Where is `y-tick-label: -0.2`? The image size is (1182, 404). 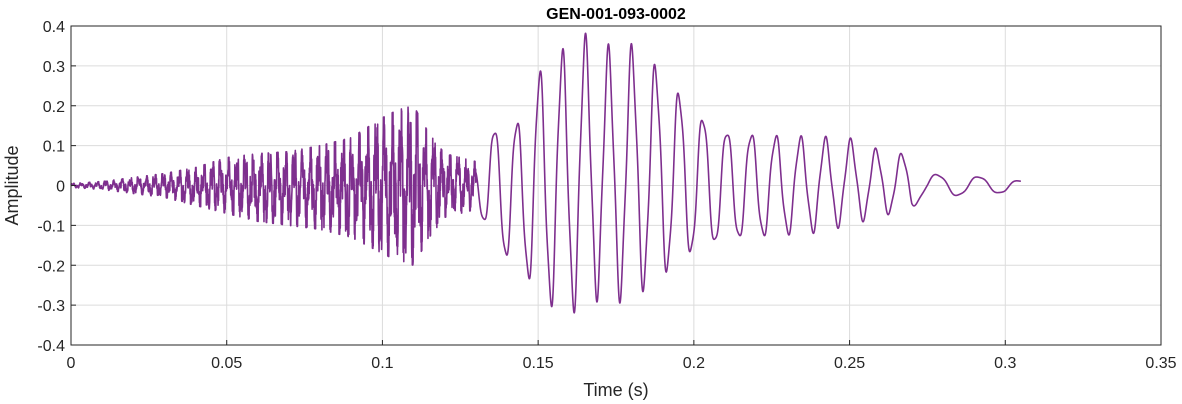
y-tick-label: -0.2 is located at coordinates (51, 266).